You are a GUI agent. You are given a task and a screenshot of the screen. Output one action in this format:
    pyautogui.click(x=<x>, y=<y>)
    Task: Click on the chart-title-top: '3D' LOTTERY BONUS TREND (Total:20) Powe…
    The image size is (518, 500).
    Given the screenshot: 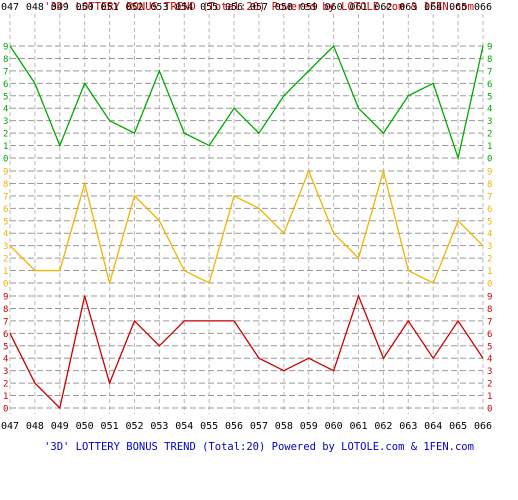 What is the action you would take?
    pyautogui.click(x=259, y=7)
    